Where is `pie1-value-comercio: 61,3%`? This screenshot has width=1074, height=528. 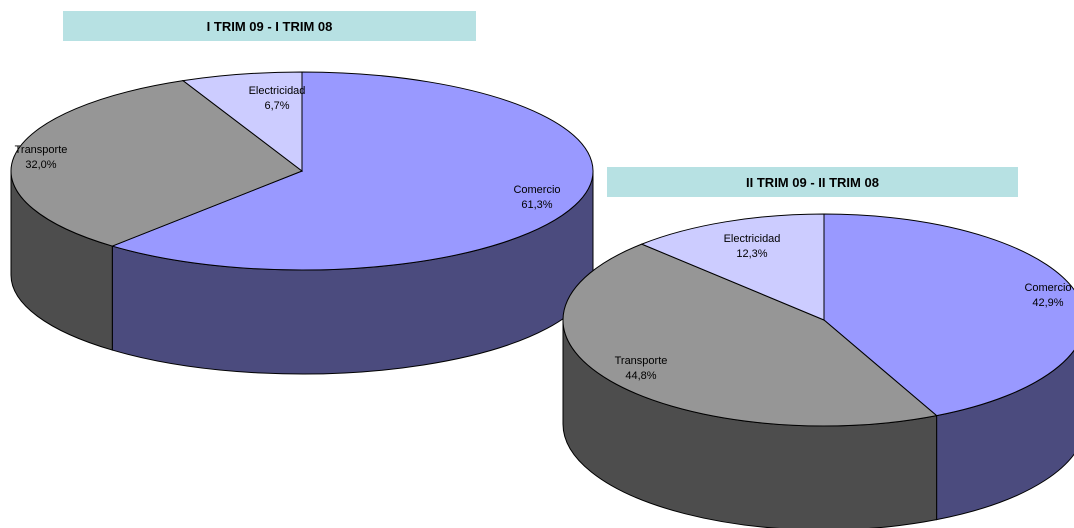
pie1-value-comercio: 61,3% is located at coordinates (536, 205).